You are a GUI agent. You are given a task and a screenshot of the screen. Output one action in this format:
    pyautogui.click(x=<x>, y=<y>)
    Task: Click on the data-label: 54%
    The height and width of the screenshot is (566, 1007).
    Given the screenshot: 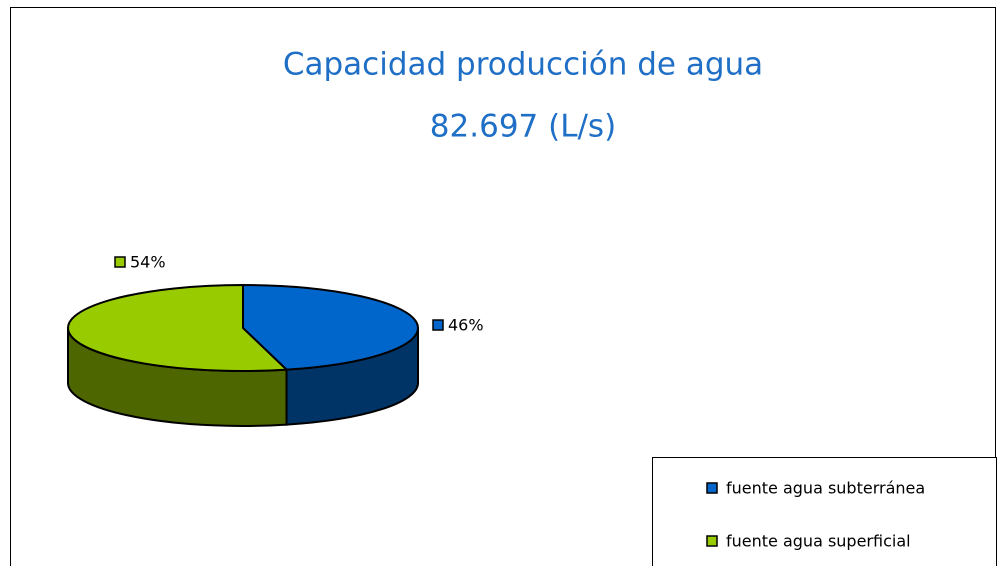 What is the action you would take?
    pyautogui.click(x=148, y=262)
    